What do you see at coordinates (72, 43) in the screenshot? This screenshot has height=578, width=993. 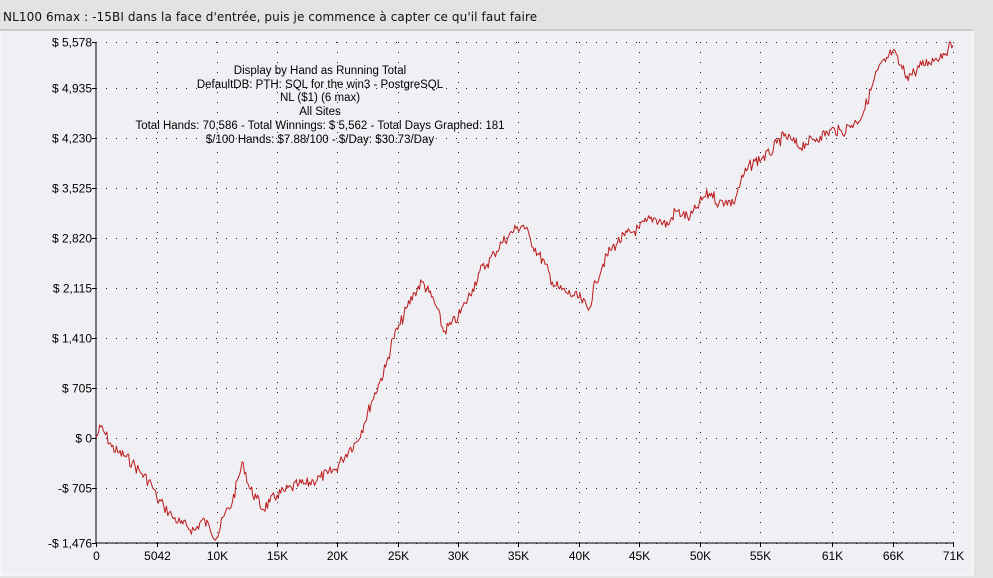 I see `y-tick-label: $ 5,578` at bounding box center [72, 43].